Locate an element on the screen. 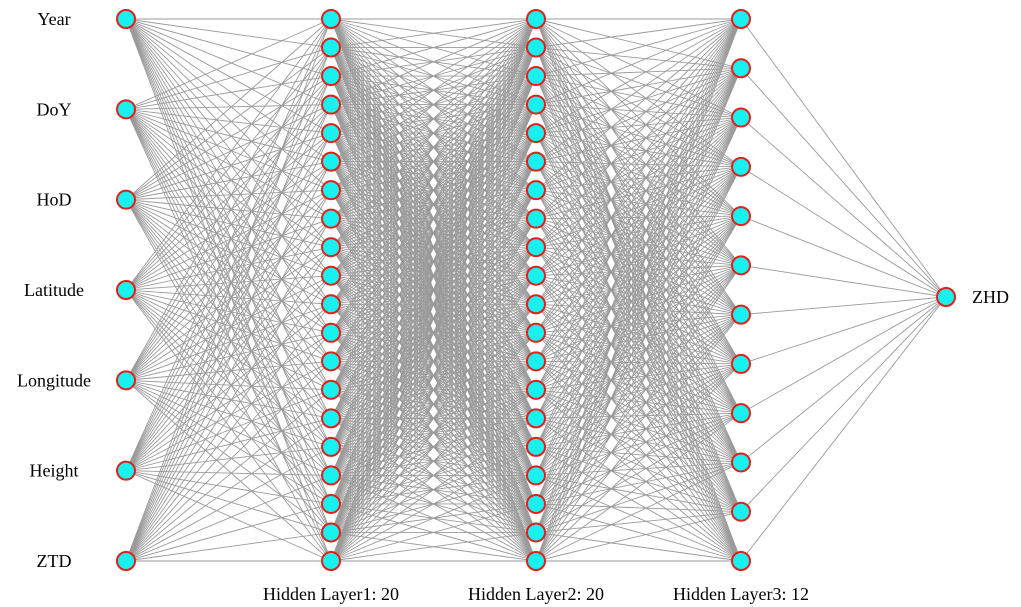  edge-l2-n5-to-n11 is located at coordinates (638, 361).